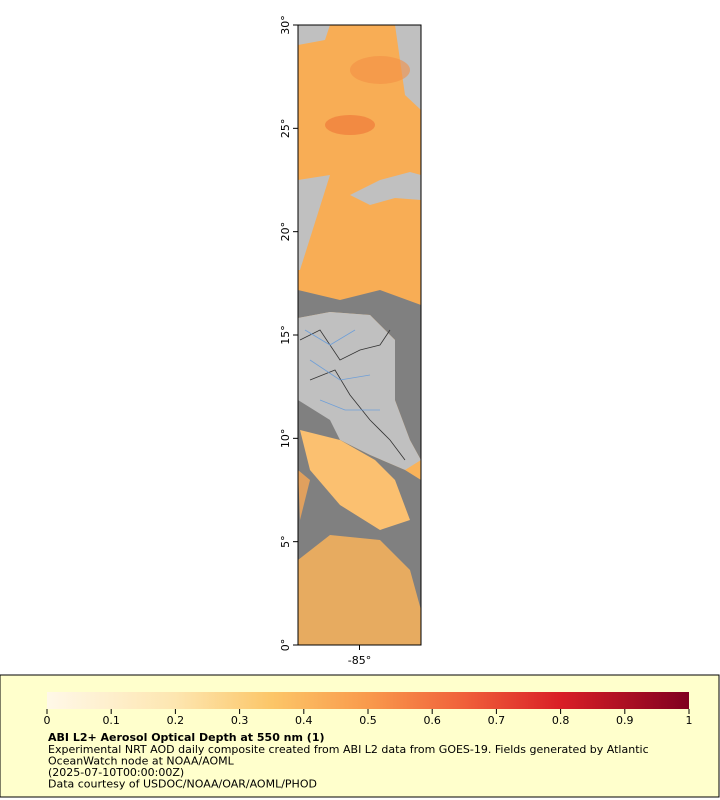 The height and width of the screenshot is (800, 720). What do you see at coordinates (359, 335) in the screenshot?
I see `map-image` at bounding box center [359, 335].